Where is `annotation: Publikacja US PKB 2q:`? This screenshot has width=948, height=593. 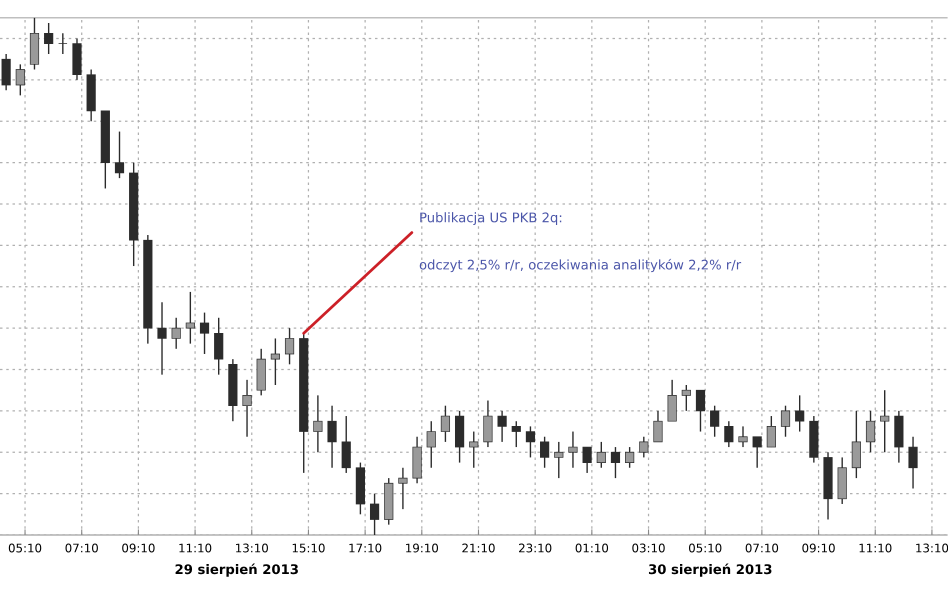
annotation: Publikacja US PKB 2q: is located at coordinates (491, 218).